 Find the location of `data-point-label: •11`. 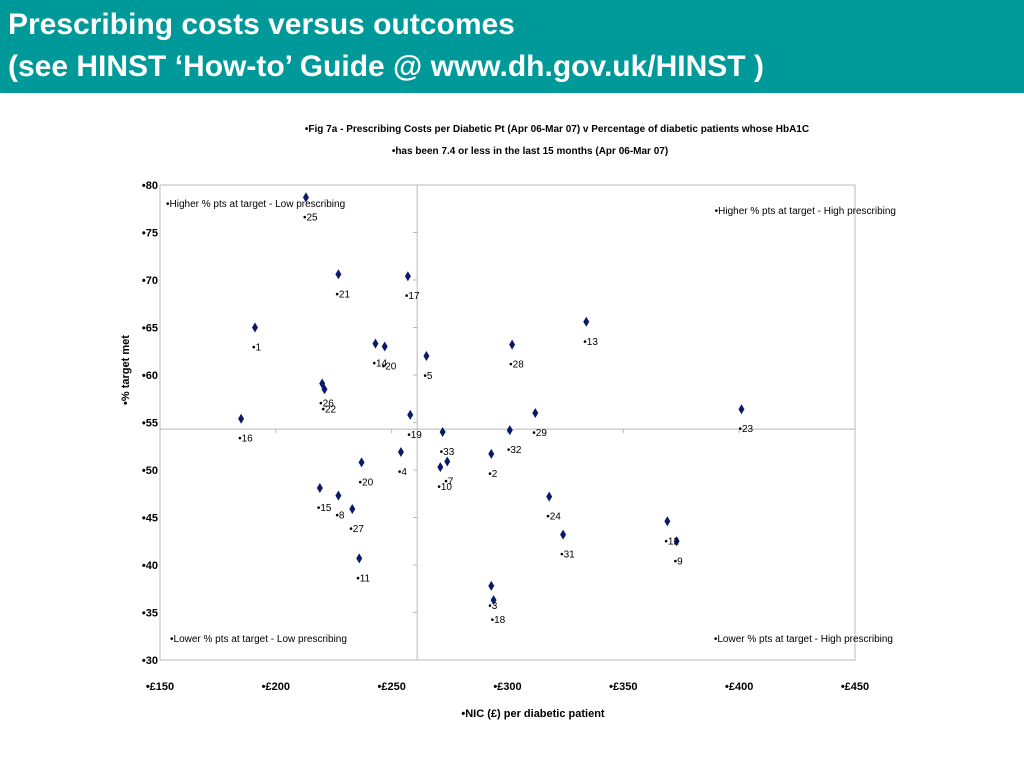

data-point-label: •11 is located at coordinates (363, 578).